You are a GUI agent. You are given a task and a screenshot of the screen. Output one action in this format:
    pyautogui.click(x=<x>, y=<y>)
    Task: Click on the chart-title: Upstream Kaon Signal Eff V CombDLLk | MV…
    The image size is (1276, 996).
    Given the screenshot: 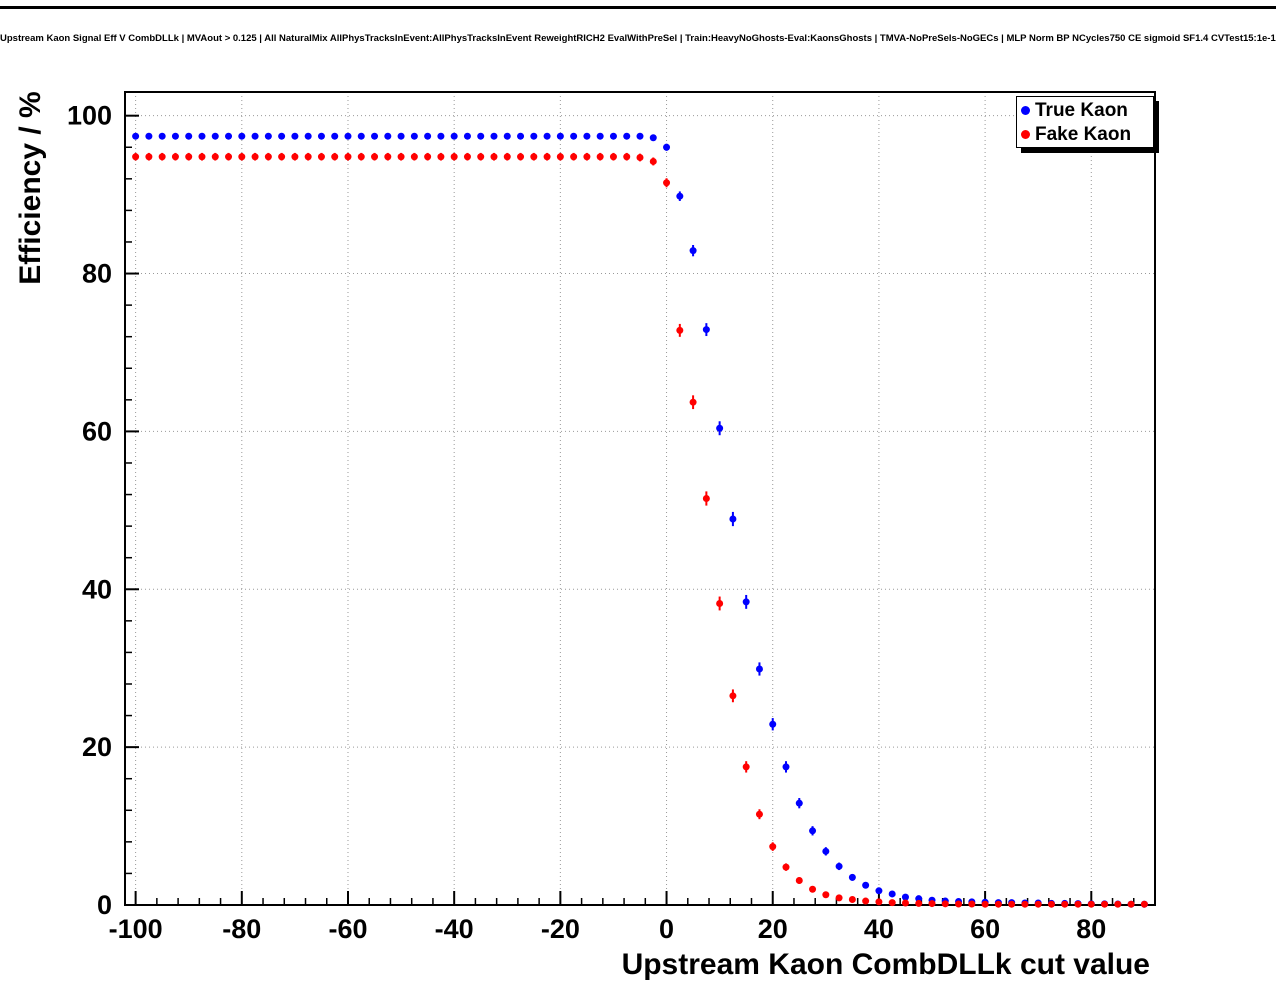 What is the action you would take?
    pyautogui.click(x=638, y=38)
    